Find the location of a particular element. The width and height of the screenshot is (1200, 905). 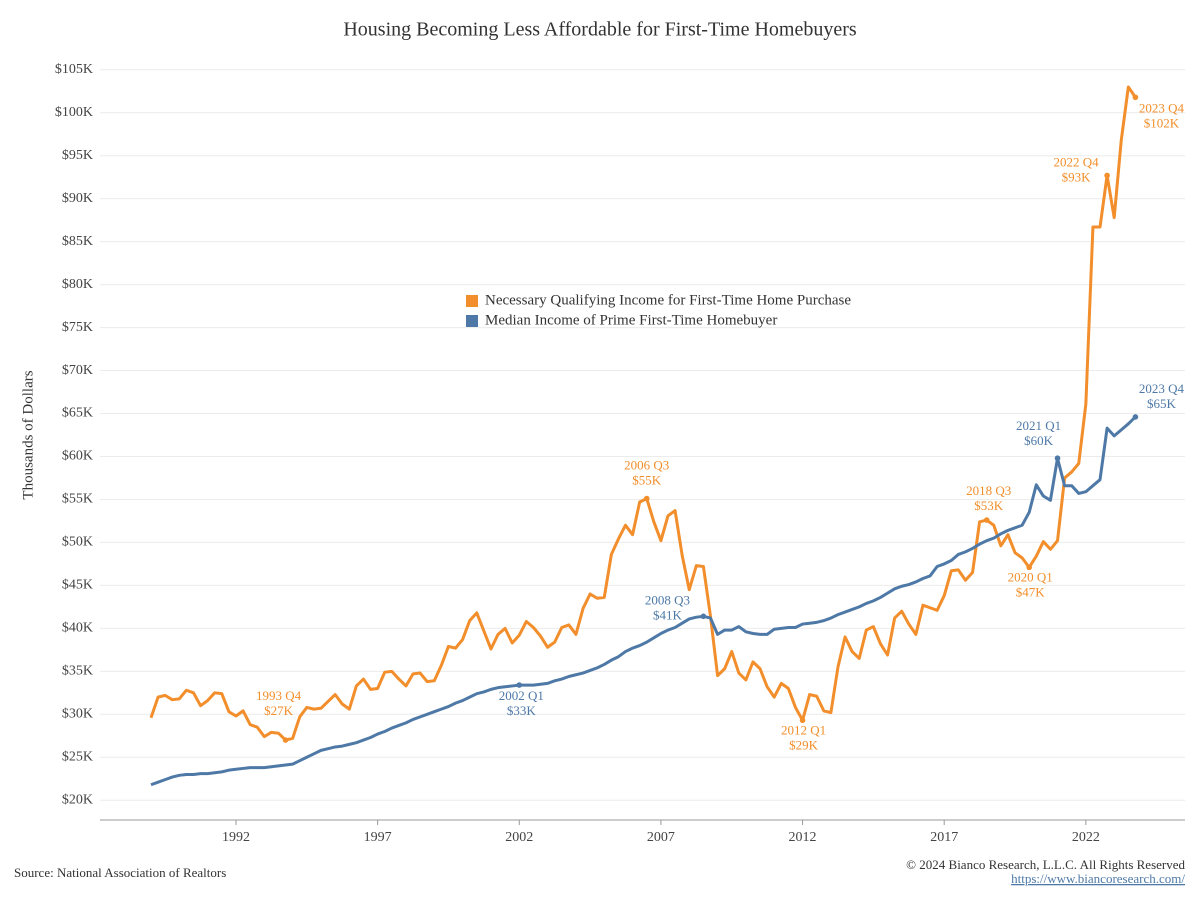

y-tick-label: $55K is located at coordinates (77, 499).